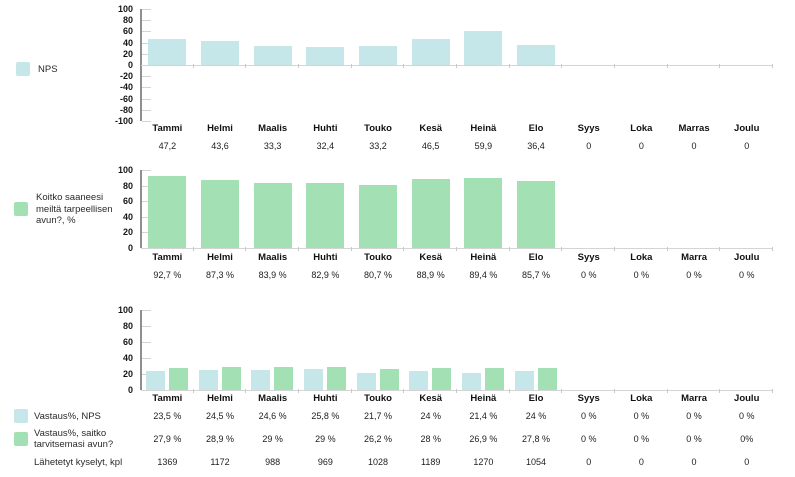 The height and width of the screenshot is (477, 795). I want to click on value-cell: 92,7 %, so click(167, 275).